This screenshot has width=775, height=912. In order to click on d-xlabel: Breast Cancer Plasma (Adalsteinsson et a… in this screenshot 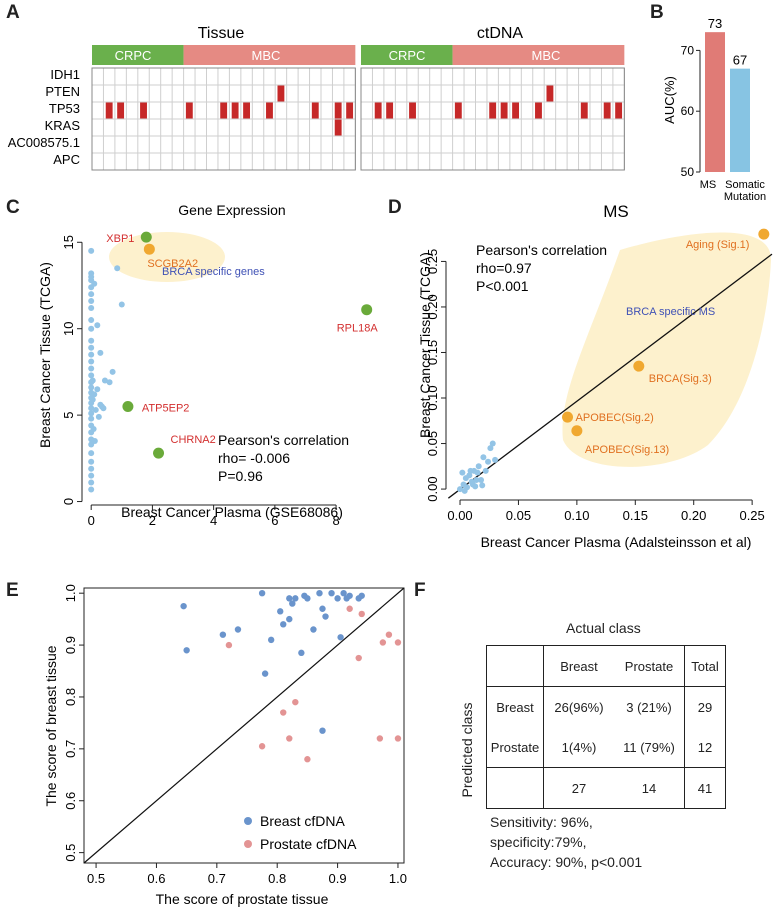, I will do `click(616, 542)`.